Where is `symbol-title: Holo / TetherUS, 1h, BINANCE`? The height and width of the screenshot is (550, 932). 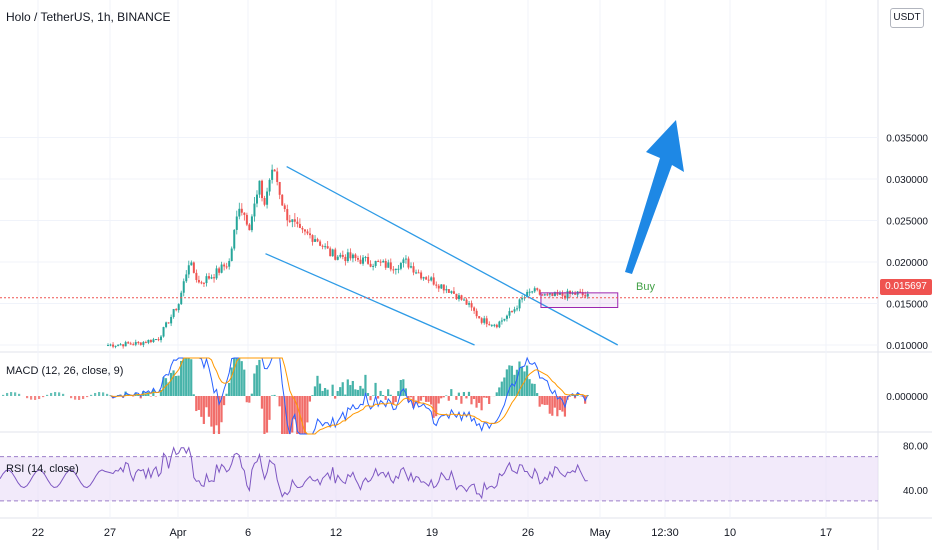
symbol-title: Holo / TetherUS, 1h, BINANCE is located at coordinates (88, 17).